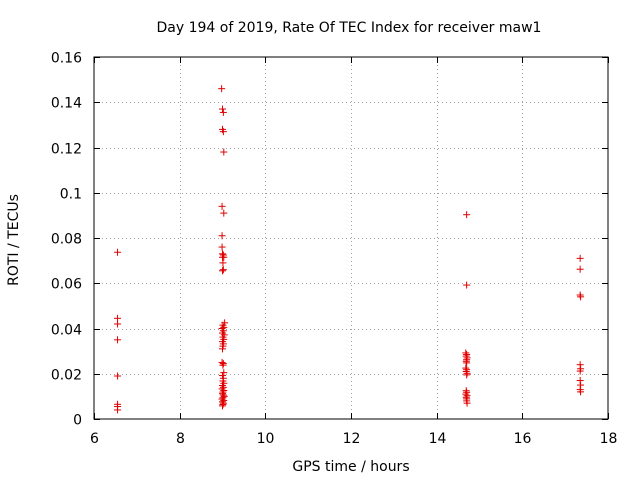 This screenshot has height=480, width=640. What do you see at coordinates (352, 439) in the screenshot?
I see `x-tick-label: 12` at bounding box center [352, 439].